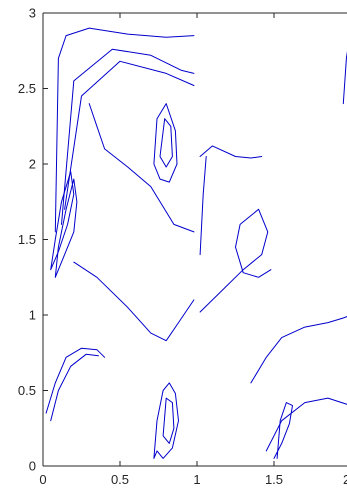 Image resolution: width=347 pixels, height=499 pixels. What do you see at coordinates (274, 479) in the screenshot?
I see `x-tick-label-3: 1.5` at bounding box center [274, 479].